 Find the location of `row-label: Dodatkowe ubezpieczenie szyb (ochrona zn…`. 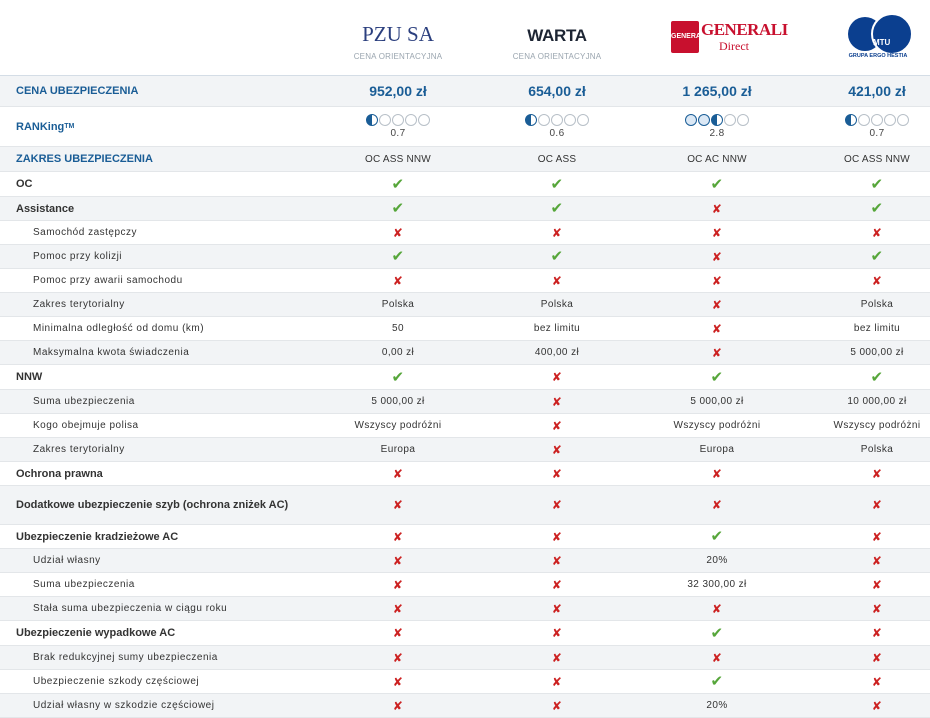

row-label: Dodatkowe ubezpieczenie szyb (ochrona zn… is located at coordinates (152, 505).